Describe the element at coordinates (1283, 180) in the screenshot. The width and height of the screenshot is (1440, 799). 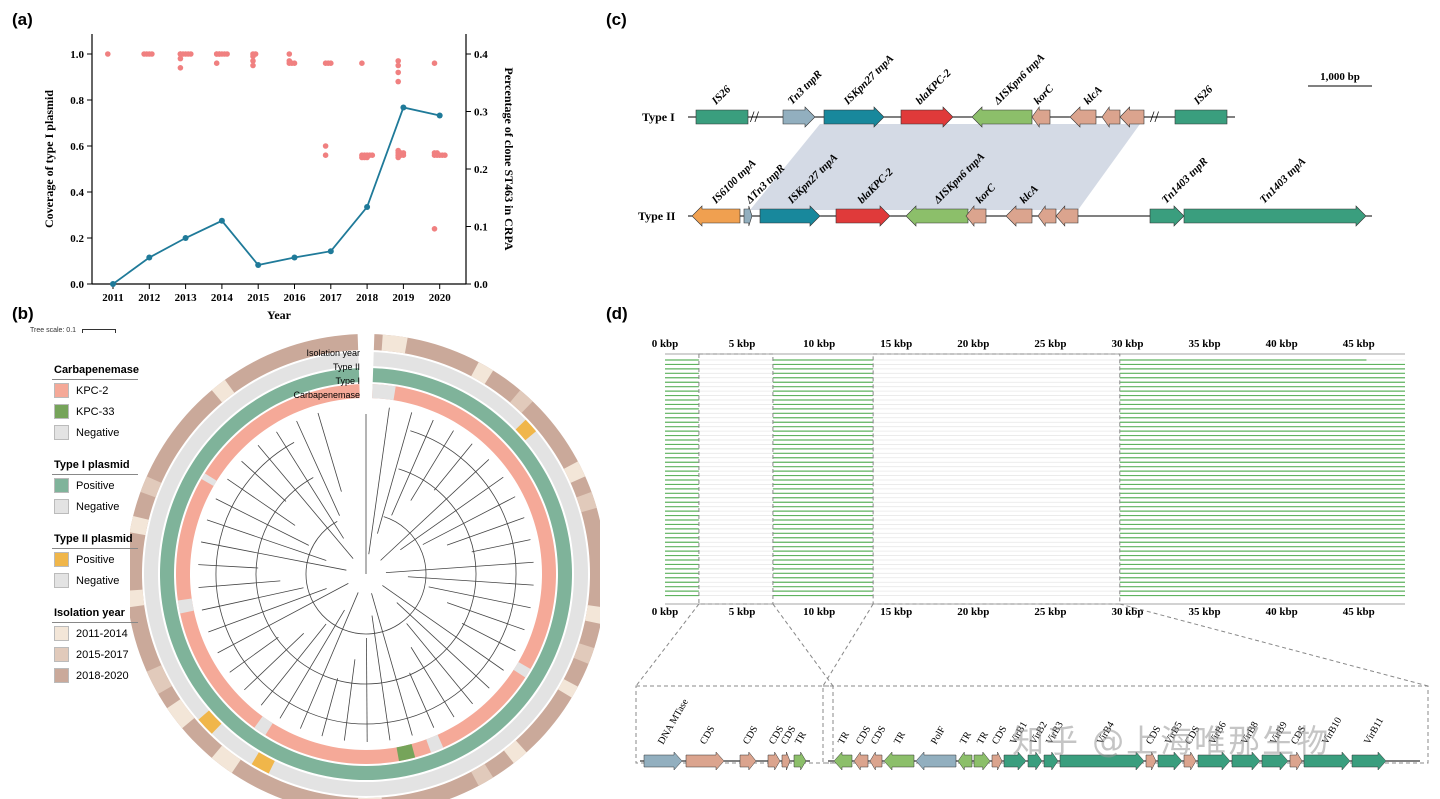
I see `type2-gene-label: Tn1403 tnpA` at that location.